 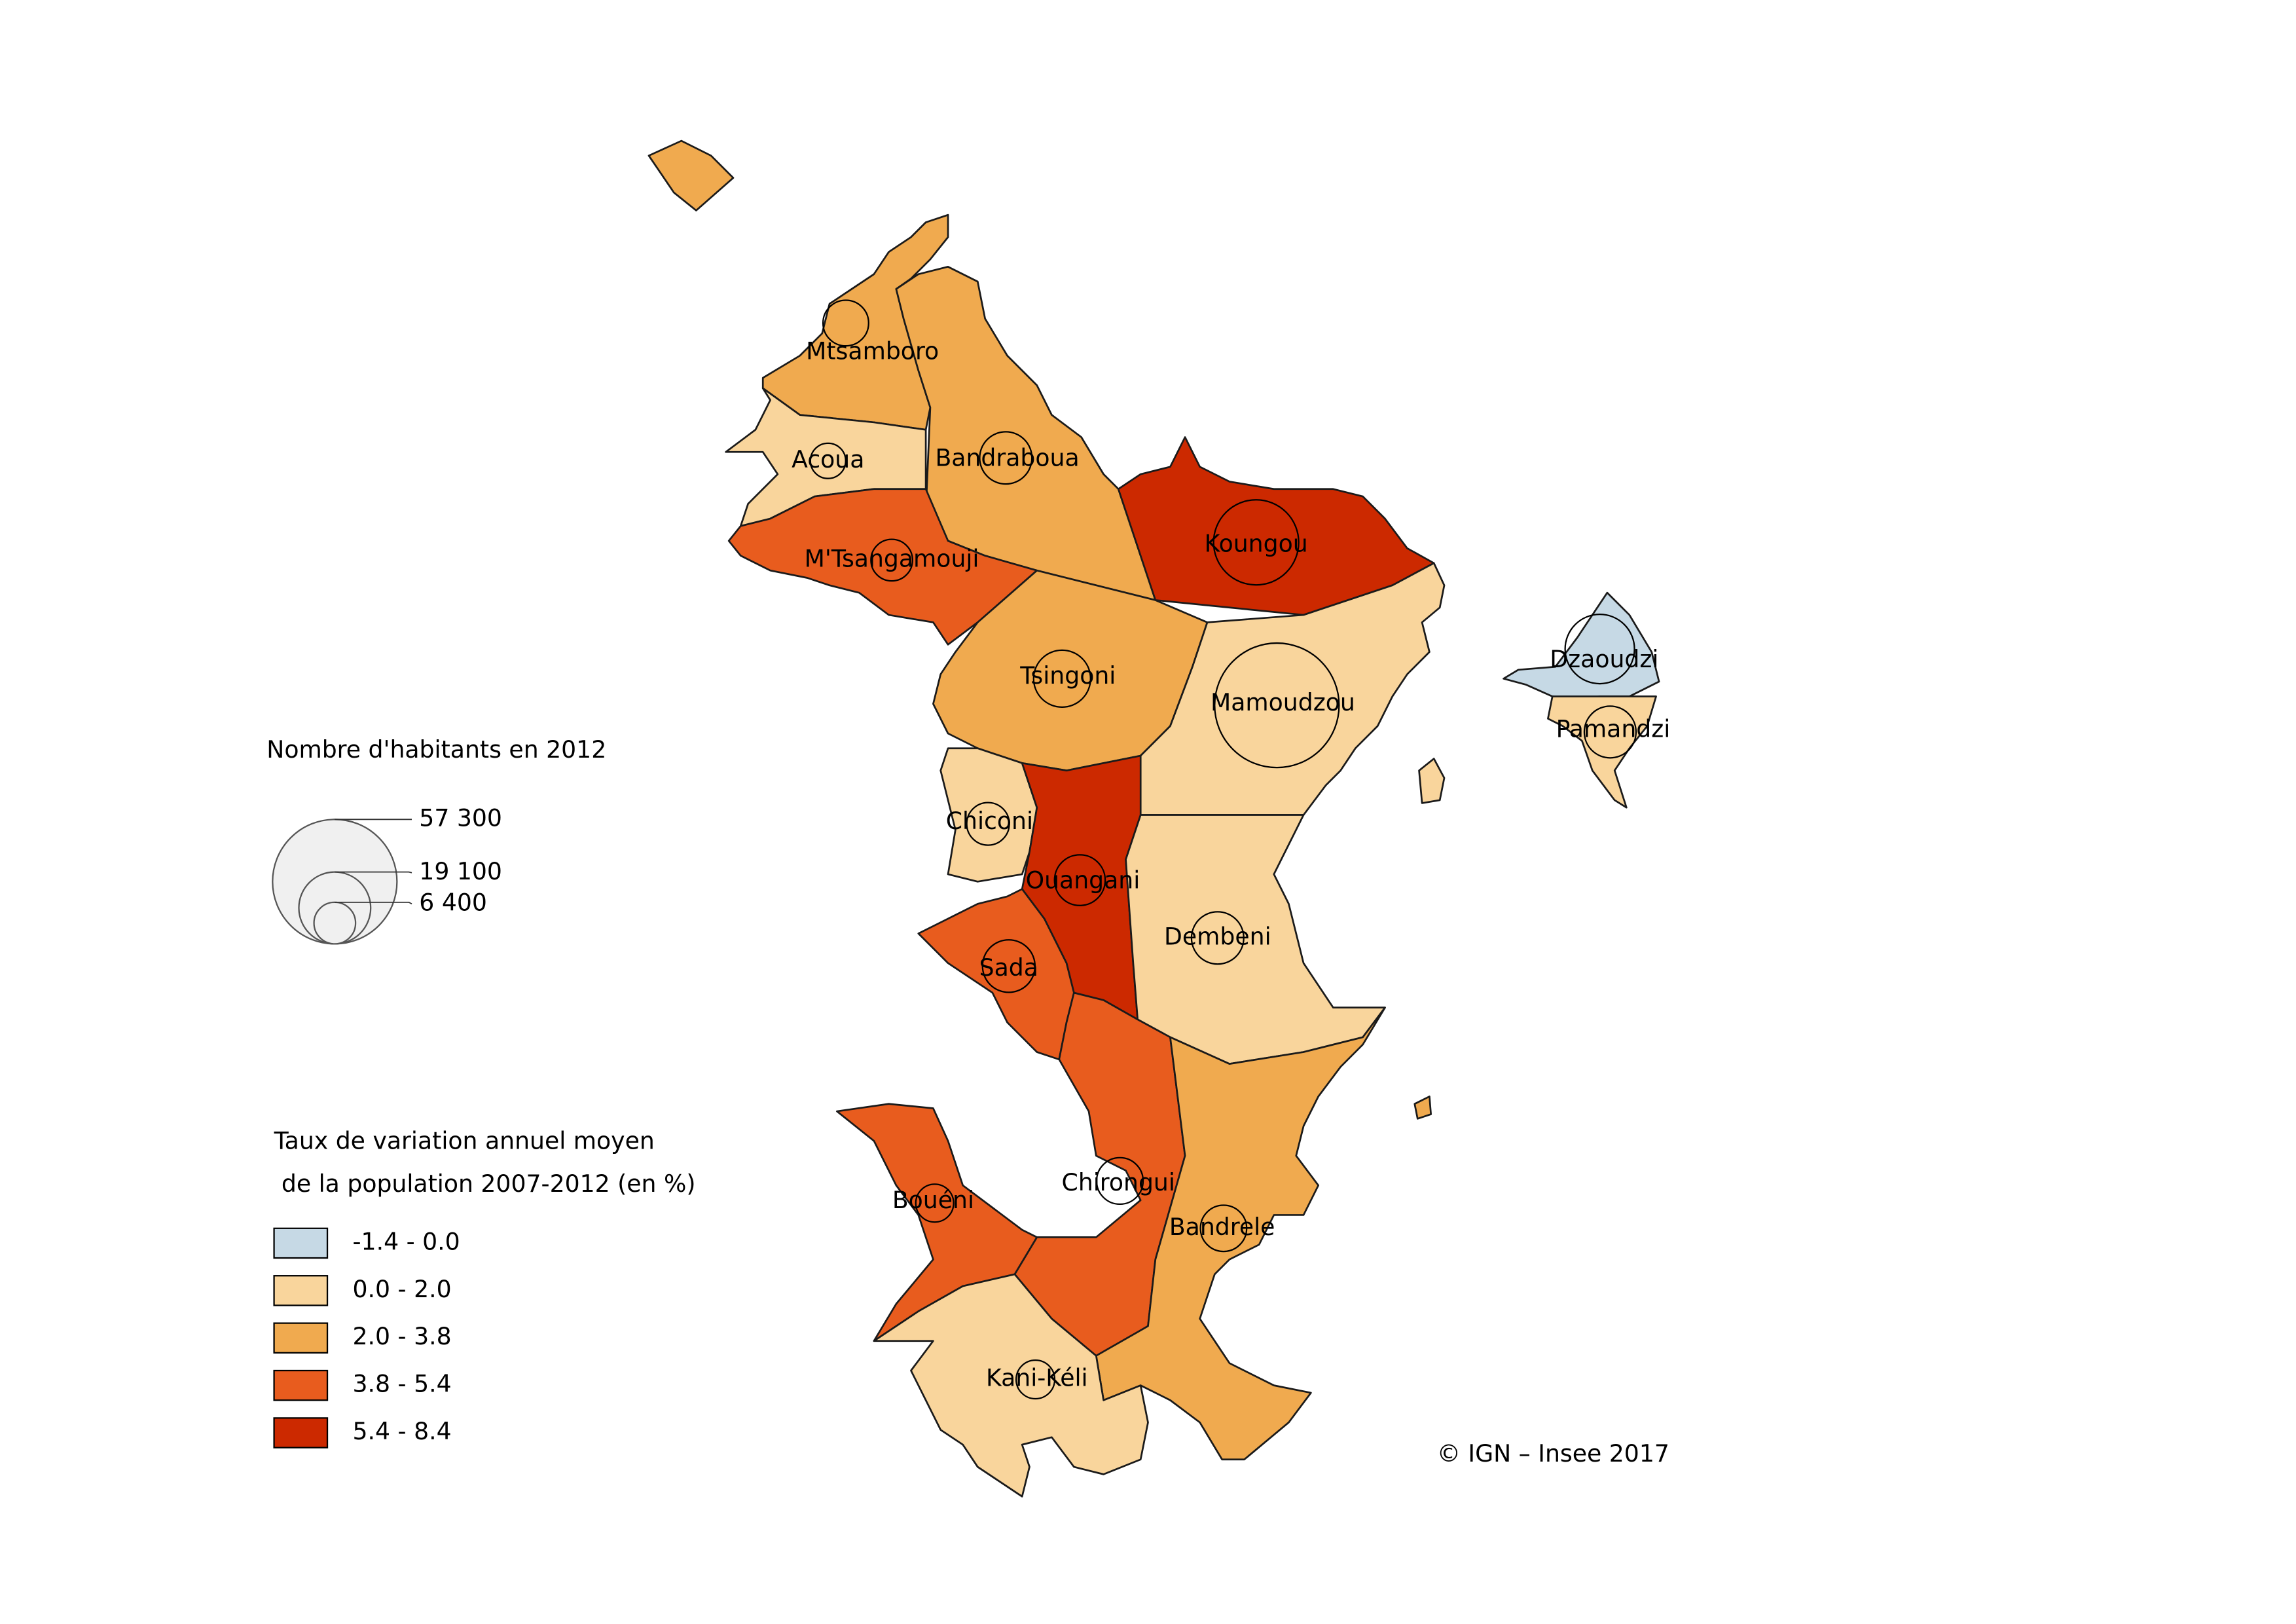 What do you see at coordinates (460, 817) in the screenshot?
I see `size-legend-label: 57 300` at bounding box center [460, 817].